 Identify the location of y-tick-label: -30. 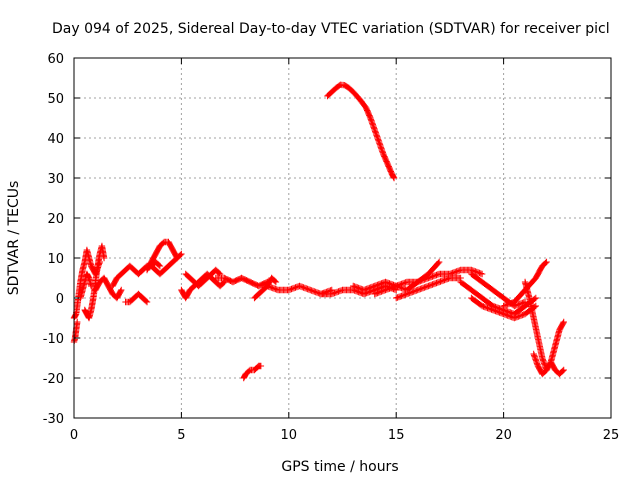
(53, 419).